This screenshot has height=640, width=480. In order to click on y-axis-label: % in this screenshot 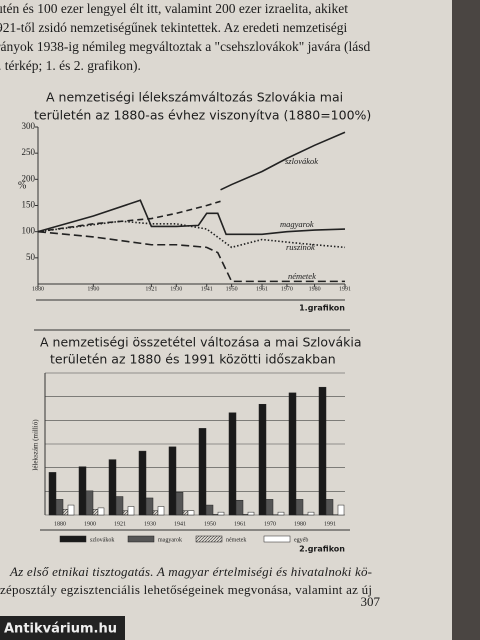, I will do `click(22, 185)`.